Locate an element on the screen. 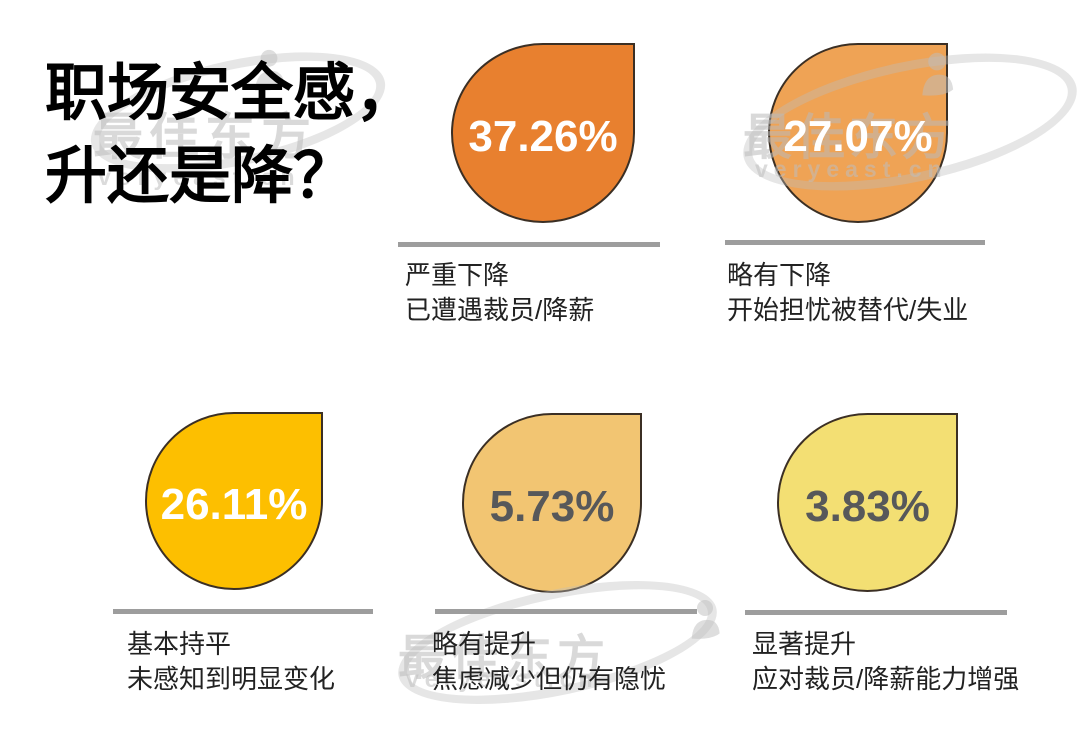  stat-label-desc: 应对裁员/降薪能力增强 is located at coordinates (886, 679).